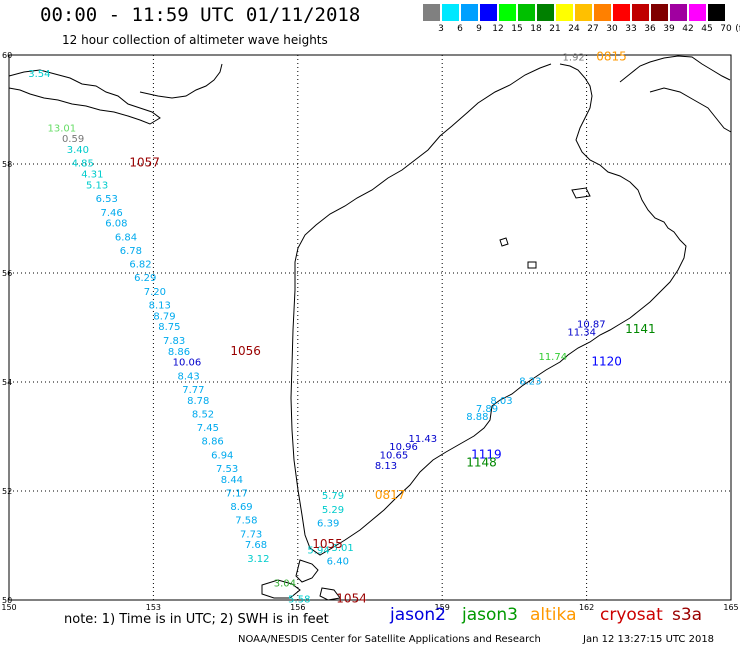 This screenshot has height=650, width=740. I want to click on pass-time-label: 1056, so click(245, 351).